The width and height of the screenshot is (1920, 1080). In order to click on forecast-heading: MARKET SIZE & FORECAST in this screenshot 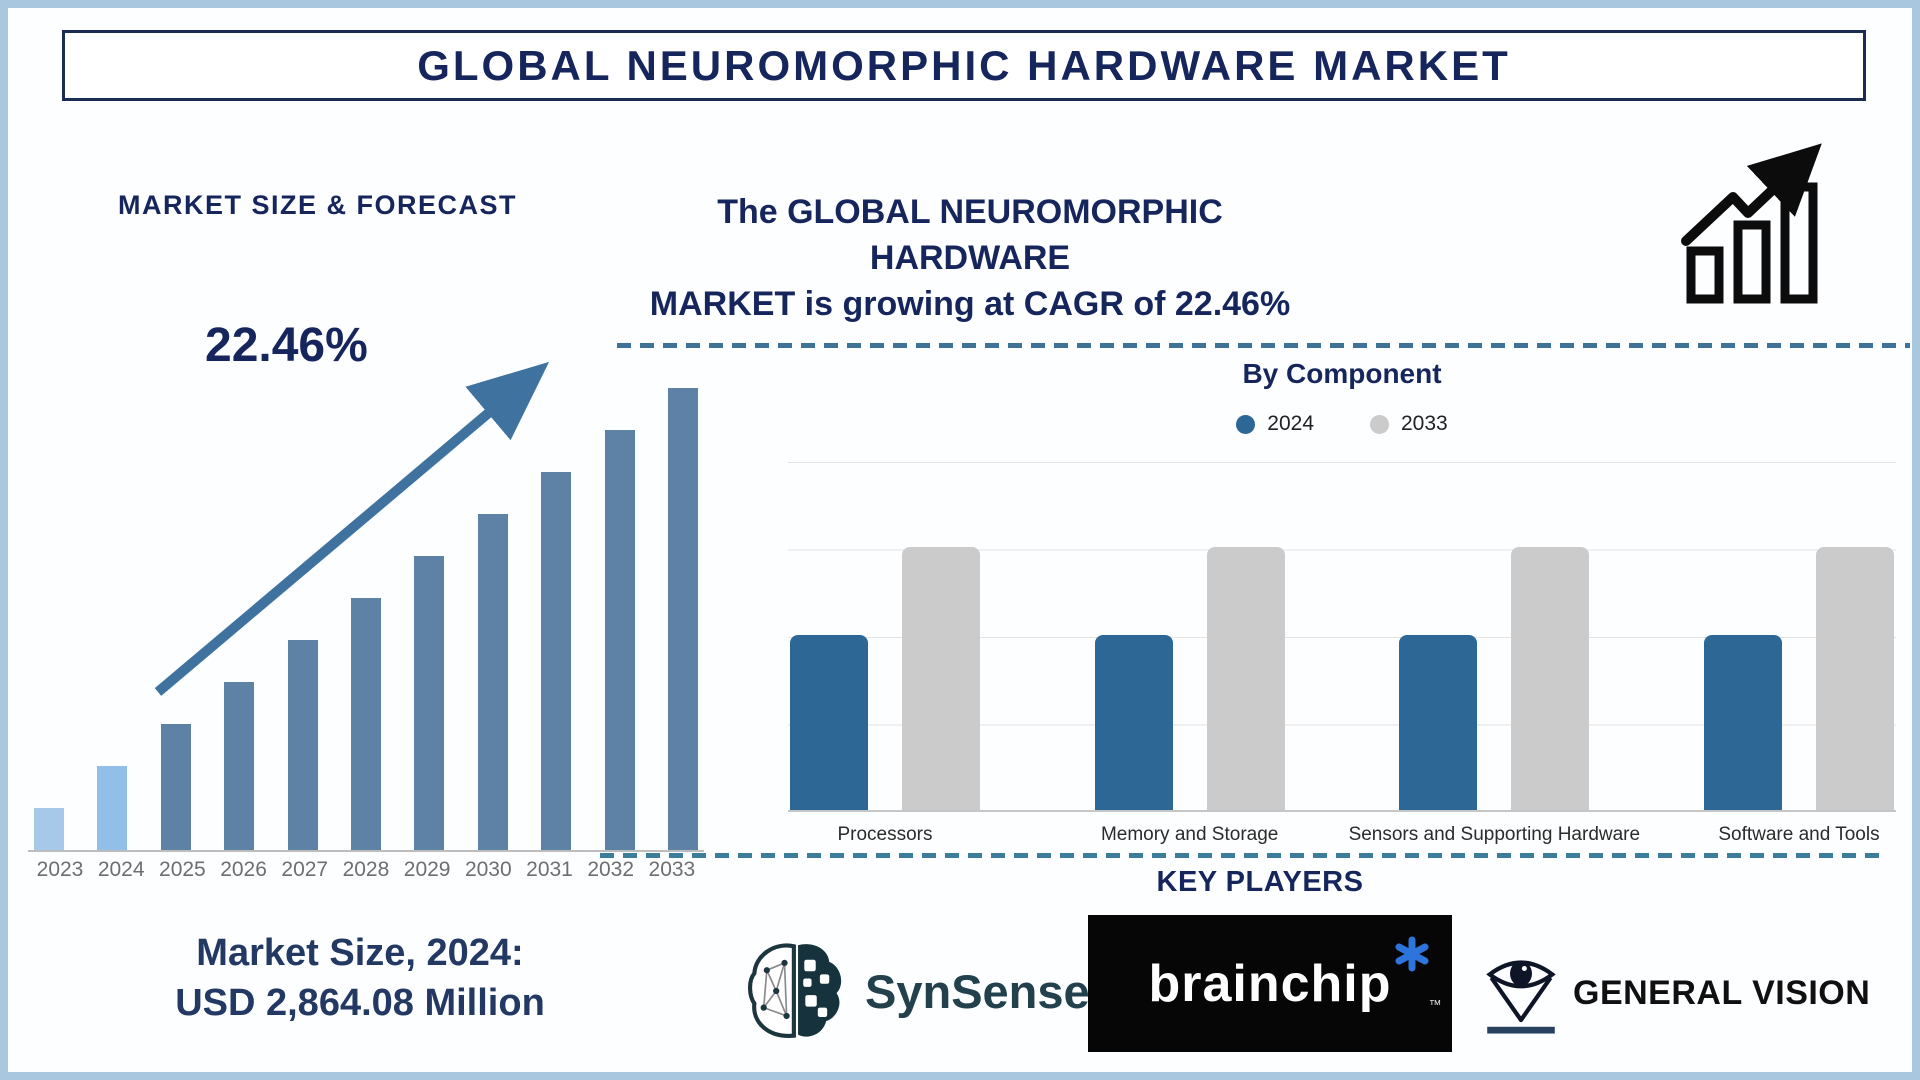, I will do `click(318, 205)`.